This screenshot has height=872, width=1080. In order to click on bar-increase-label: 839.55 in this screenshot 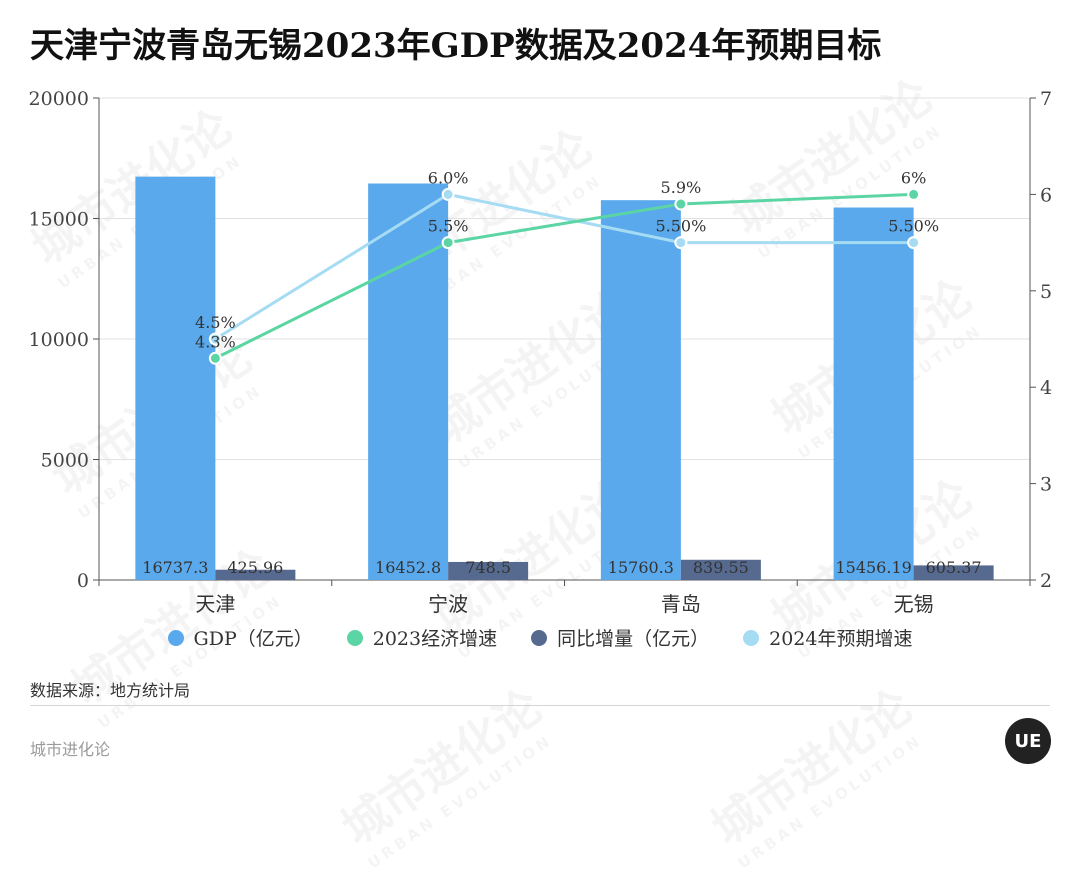, I will do `click(721, 567)`.